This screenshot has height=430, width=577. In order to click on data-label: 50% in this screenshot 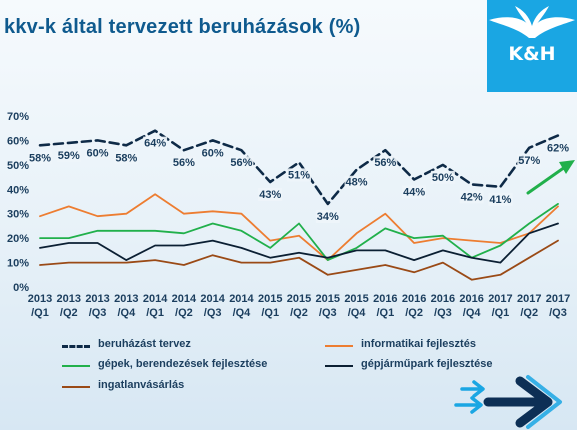, I will do `click(443, 178)`.